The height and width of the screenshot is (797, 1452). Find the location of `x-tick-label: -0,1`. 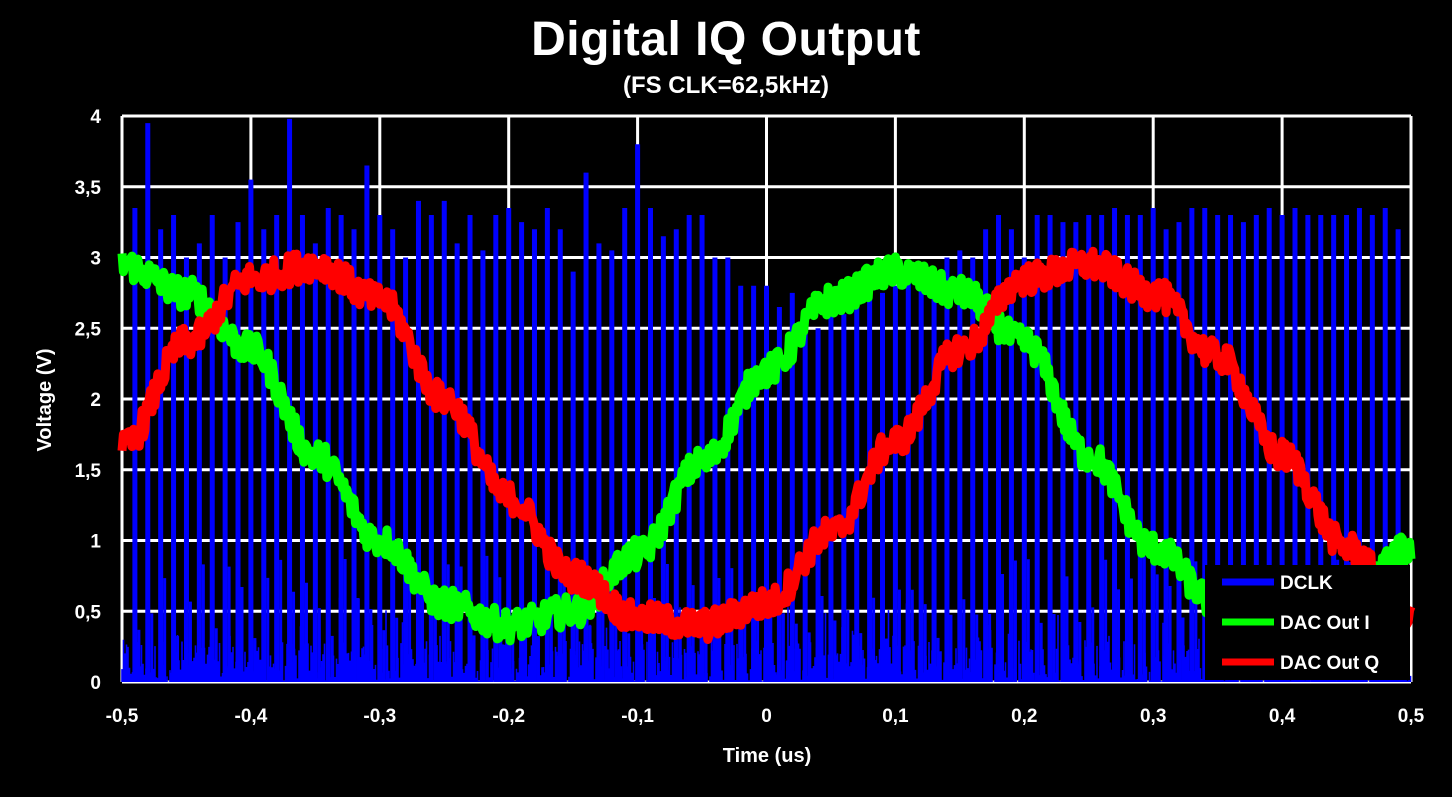

x-tick-label: -0,1 is located at coordinates (637, 716).